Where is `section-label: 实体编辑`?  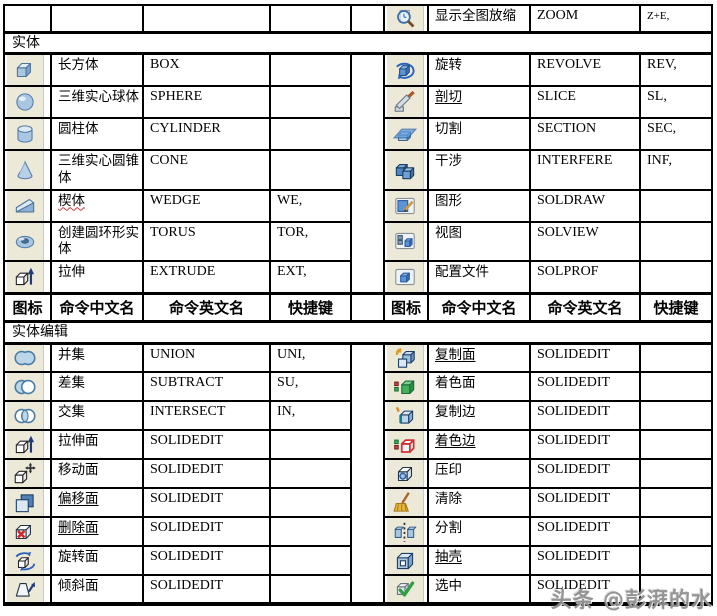 section-label: 实体编辑 is located at coordinates (40, 331).